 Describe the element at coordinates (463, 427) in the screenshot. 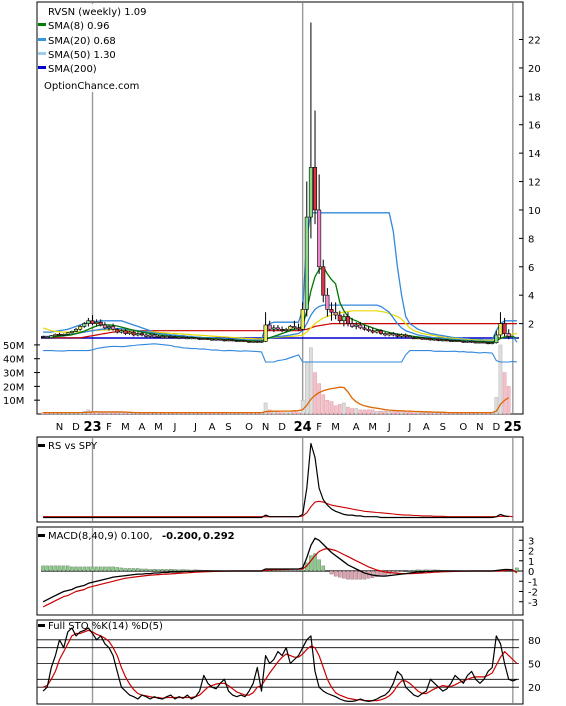

I see `month-tick-label: O` at that location.